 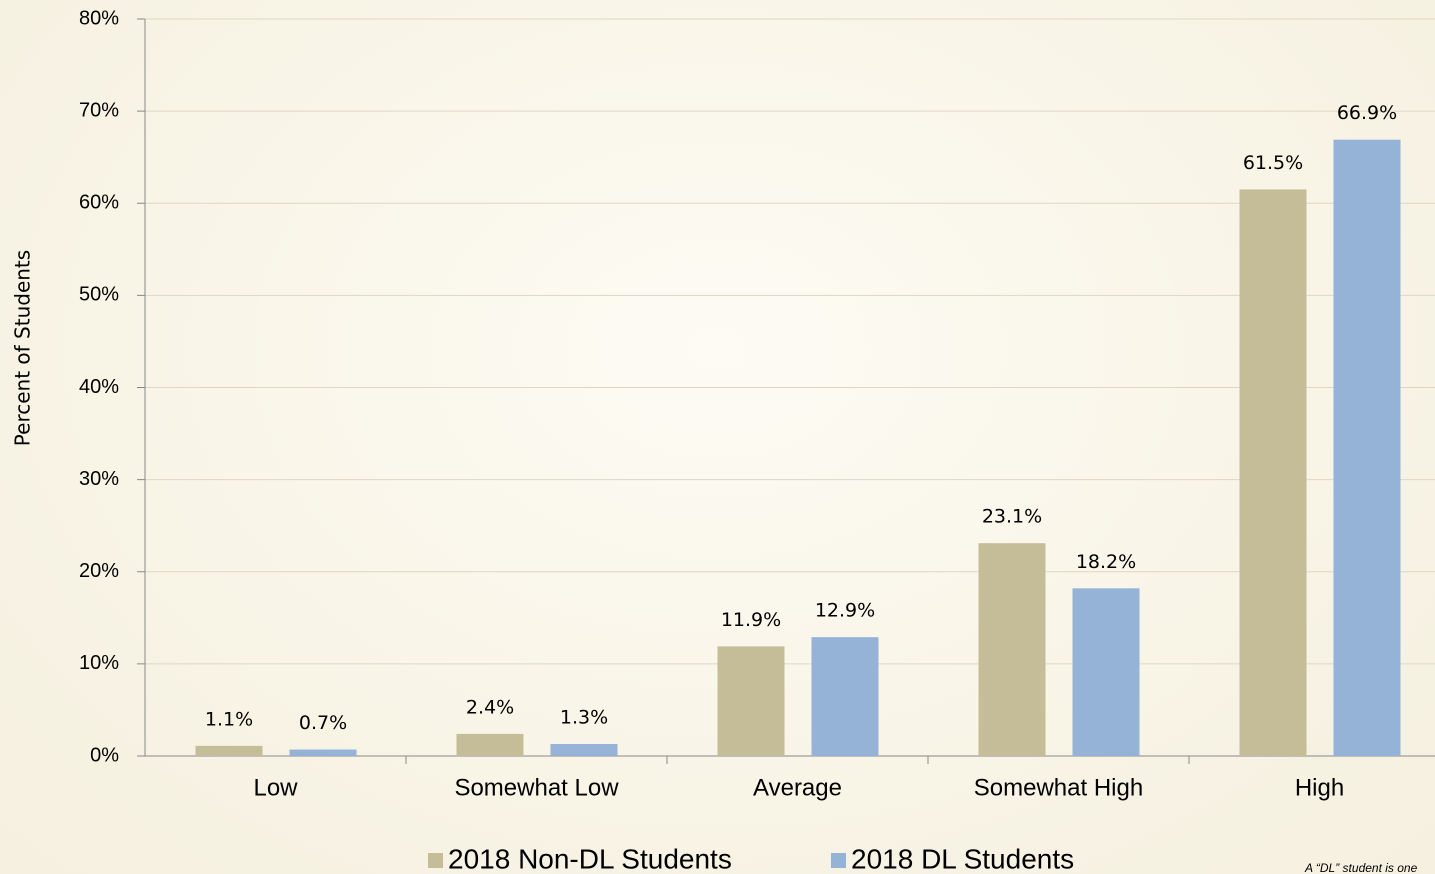 I want to click on legend-label: 2018 Non-DL Students, so click(x=590, y=858).